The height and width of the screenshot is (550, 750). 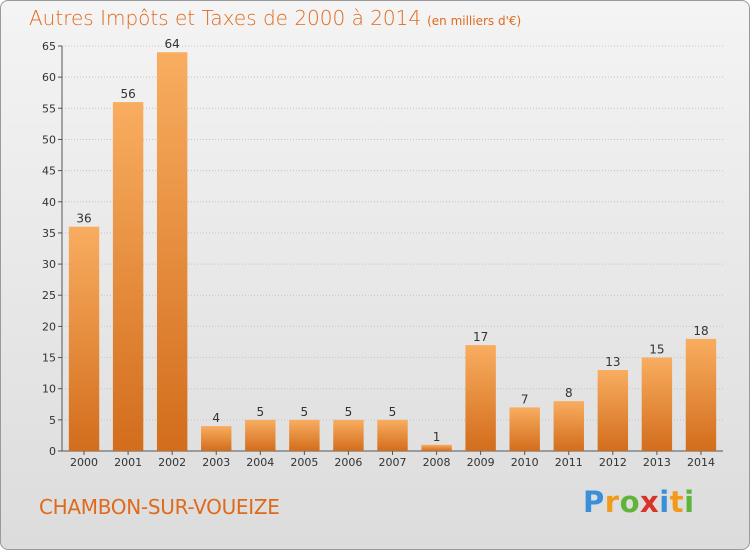 I want to click on data-label: 15, so click(x=656, y=350).